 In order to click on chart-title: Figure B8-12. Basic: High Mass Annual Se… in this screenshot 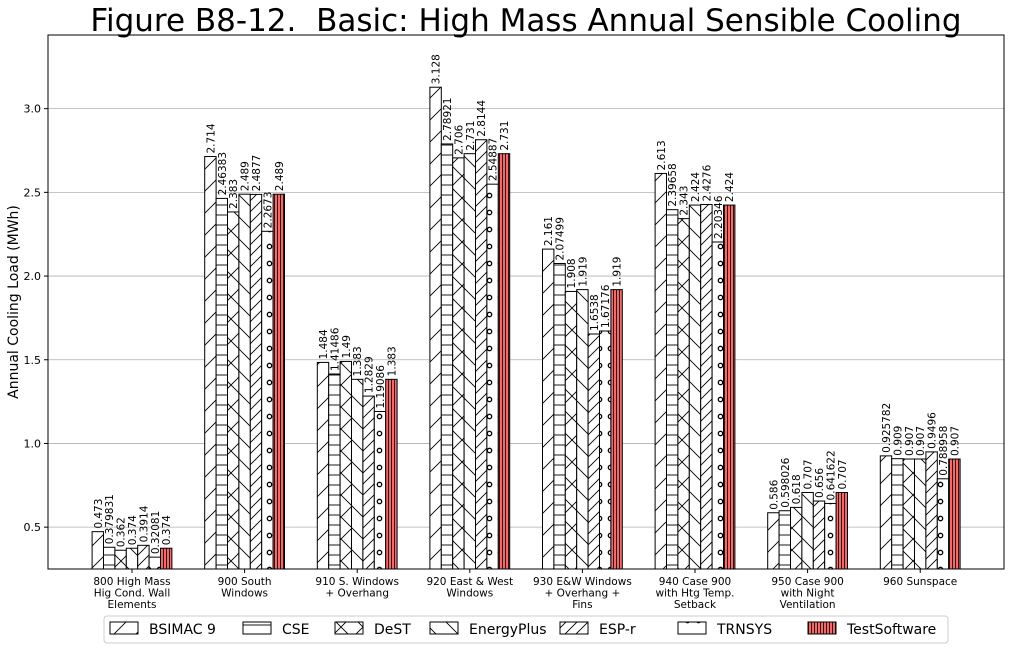, I will do `click(525, 21)`.